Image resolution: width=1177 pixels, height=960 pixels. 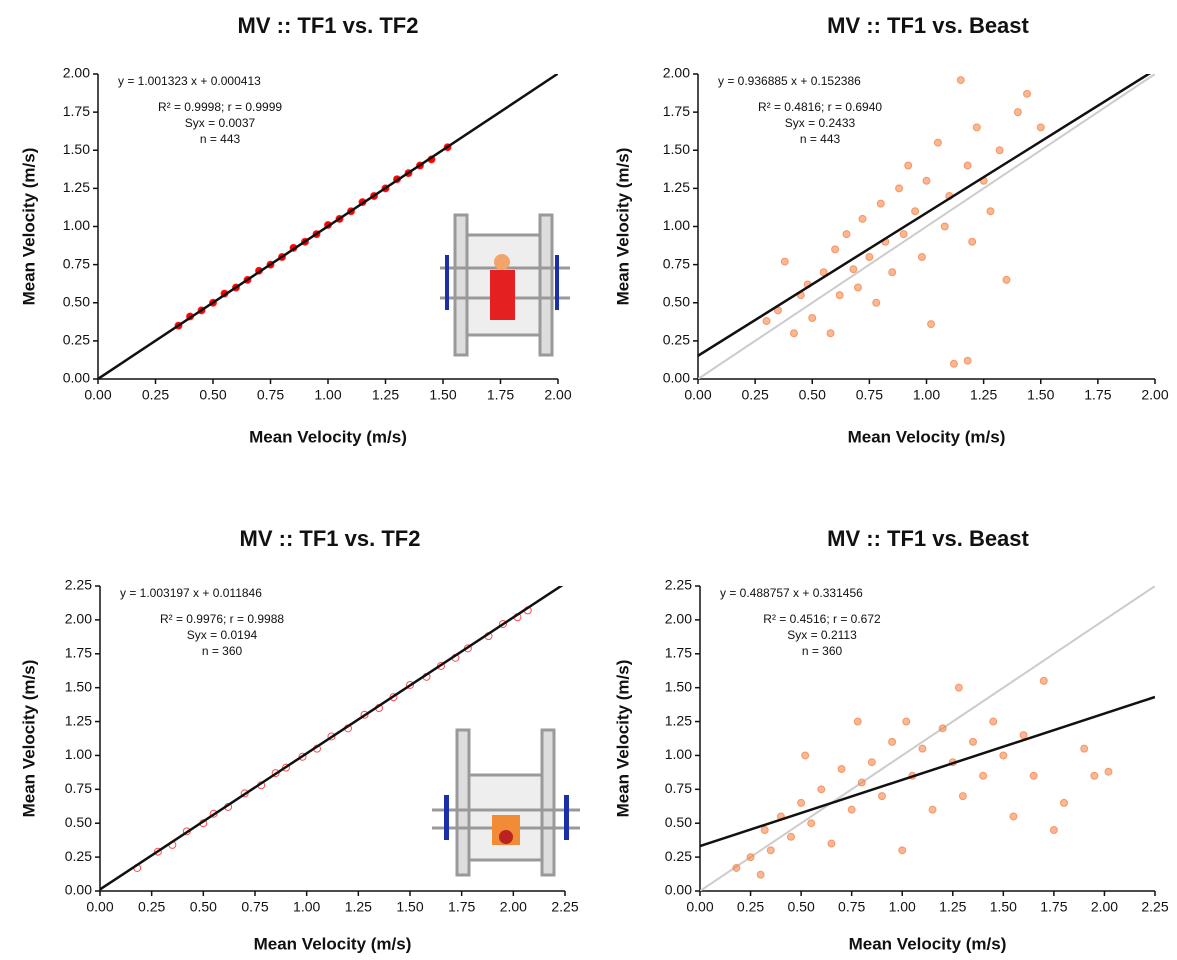 What do you see at coordinates (678, 822) in the screenshot?
I see `y-tick-label: 0.50` at bounding box center [678, 822].